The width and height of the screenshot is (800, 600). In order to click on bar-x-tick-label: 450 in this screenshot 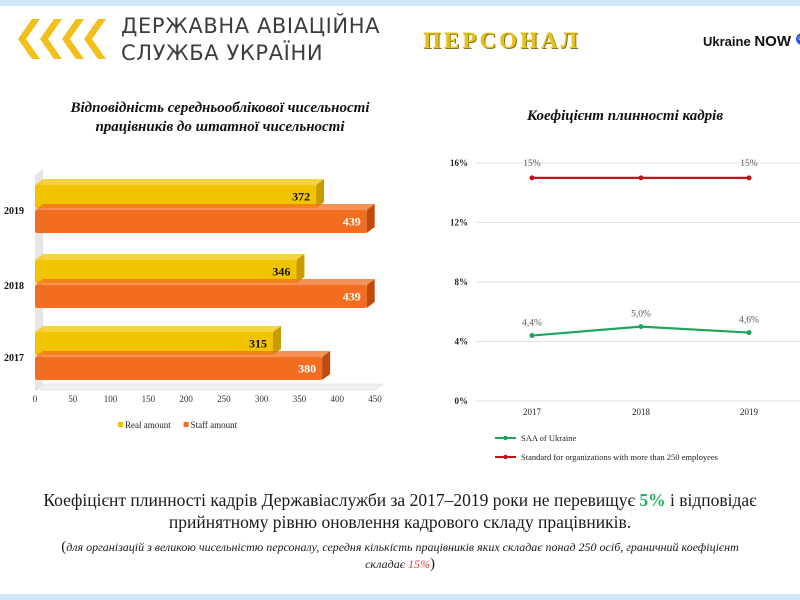, I will do `click(375, 399)`.